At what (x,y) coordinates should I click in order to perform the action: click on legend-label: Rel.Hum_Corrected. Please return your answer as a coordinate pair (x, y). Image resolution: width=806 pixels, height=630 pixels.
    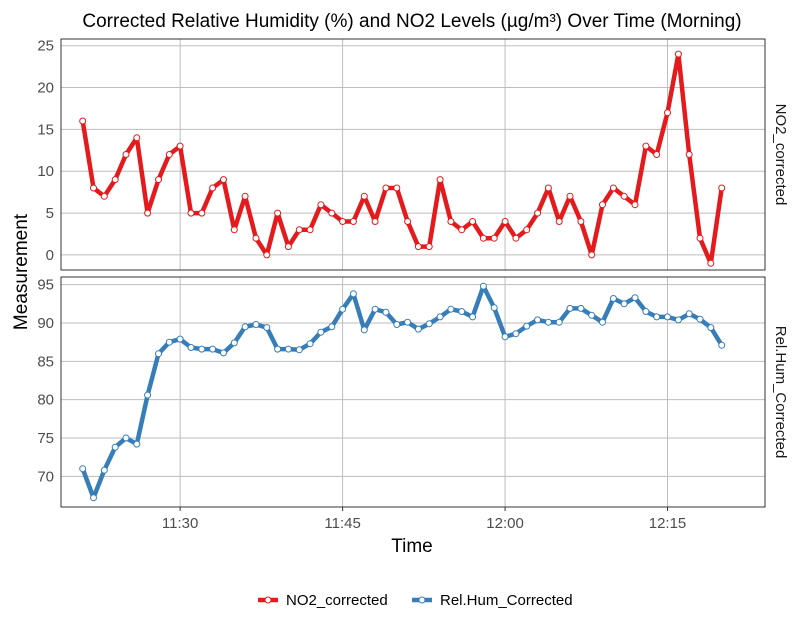
    Looking at the image, I should click on (506, 600).